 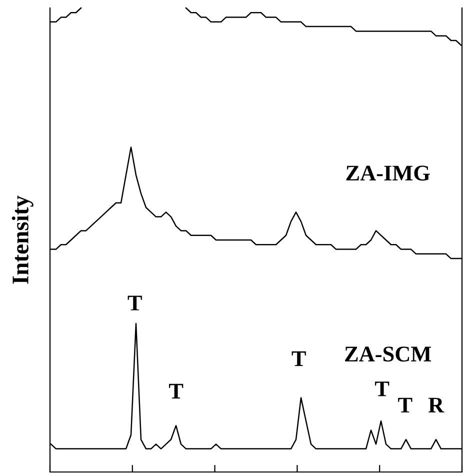 What do you see at coordinates (388, 354) in the screenshot?
I see `text: ZA-SCM` at bounding box center [388, 354].